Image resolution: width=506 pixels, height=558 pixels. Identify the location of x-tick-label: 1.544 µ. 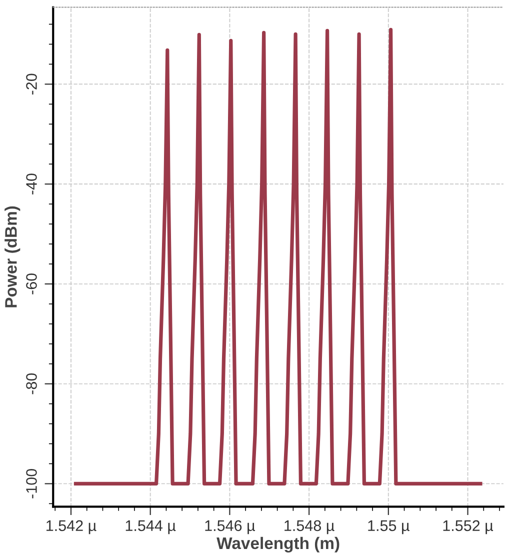
(151, 527).